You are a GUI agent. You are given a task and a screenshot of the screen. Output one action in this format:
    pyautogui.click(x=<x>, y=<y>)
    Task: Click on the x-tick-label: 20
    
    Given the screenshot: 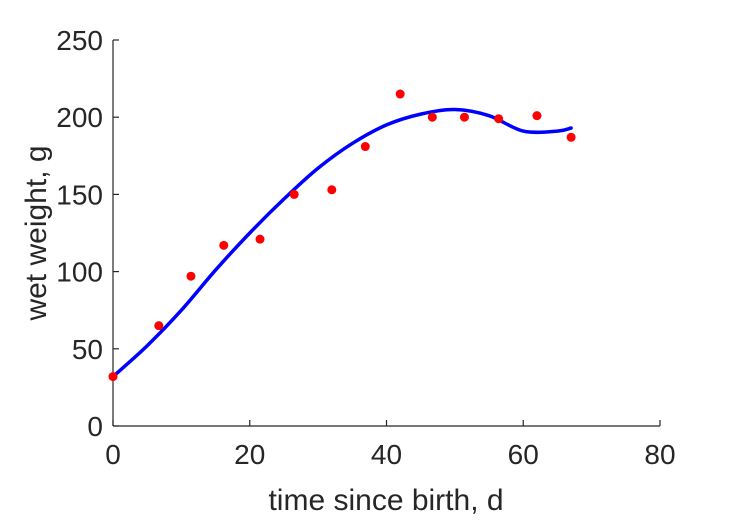 What is the action you would take?
    pyautogui.click(x=249, y=454)
    